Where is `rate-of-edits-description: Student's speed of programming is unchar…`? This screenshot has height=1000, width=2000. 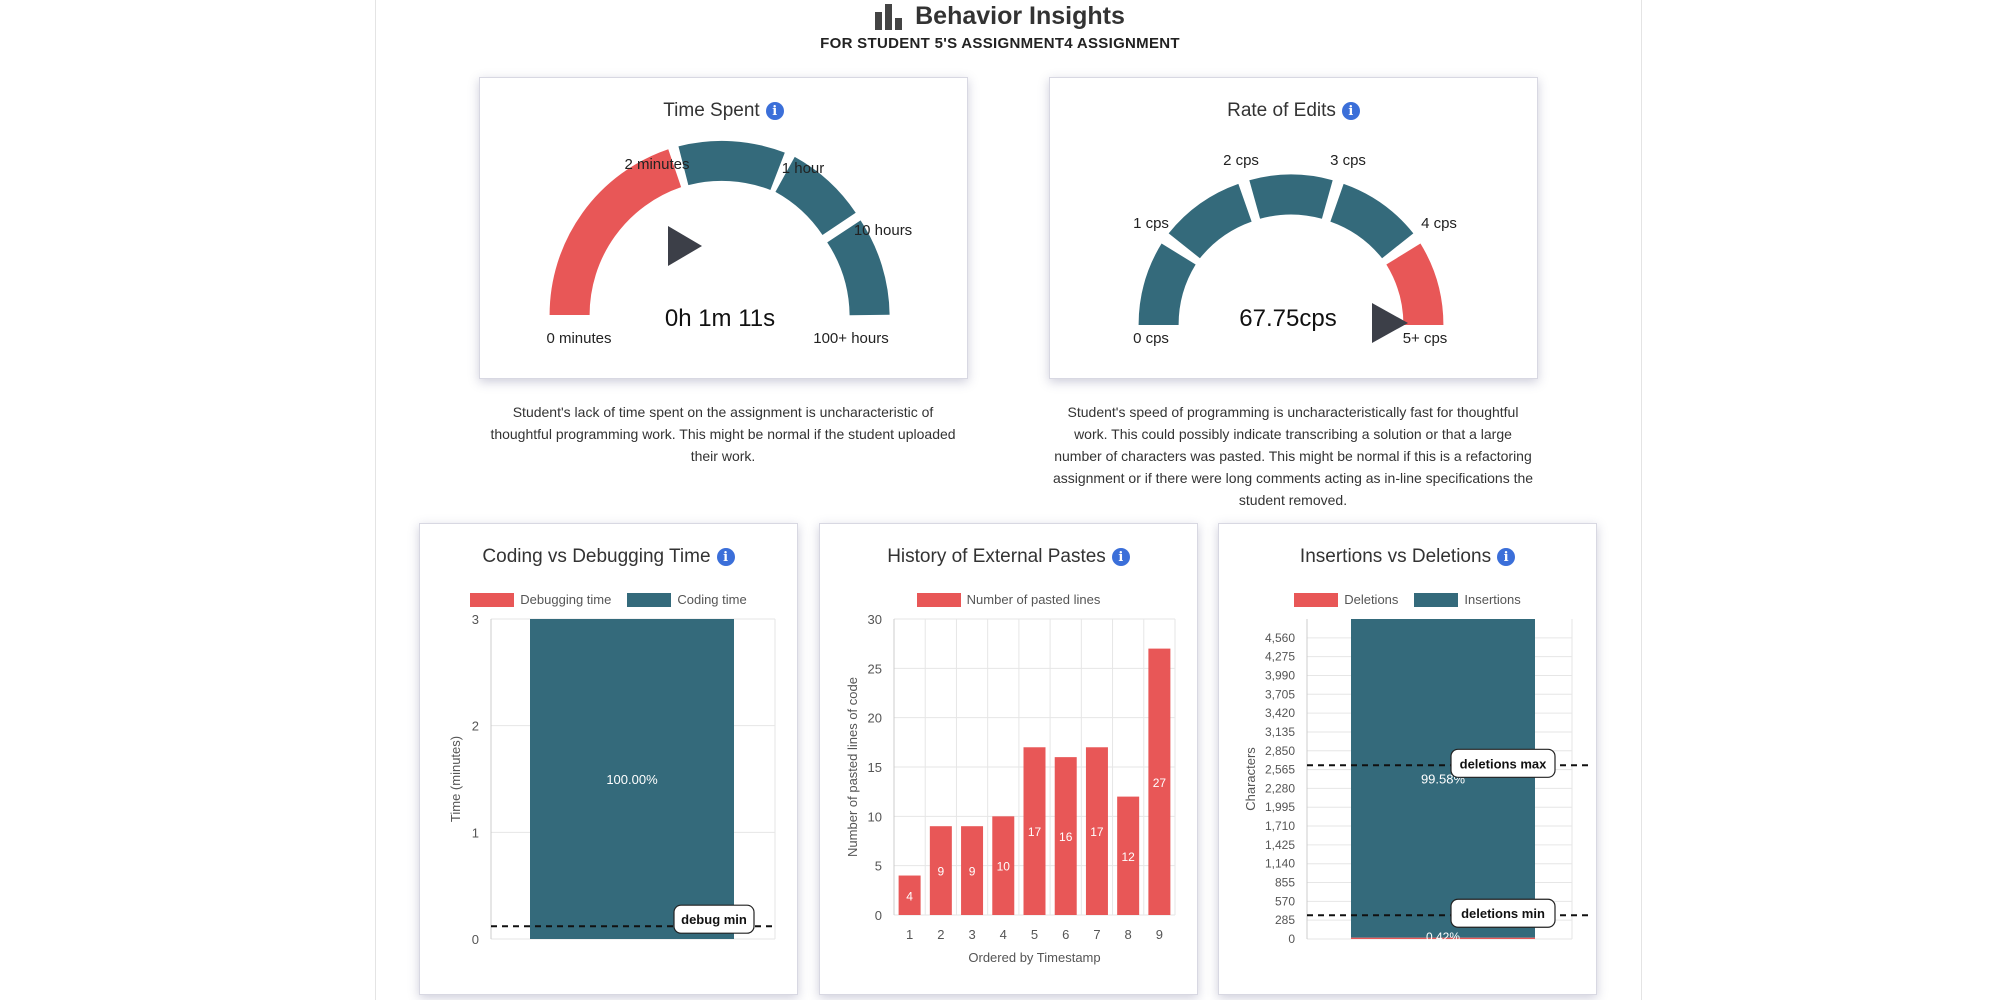 rate-of-edits-description: Student's speed of programming is unchar… is located at coordinates (1293, 456).